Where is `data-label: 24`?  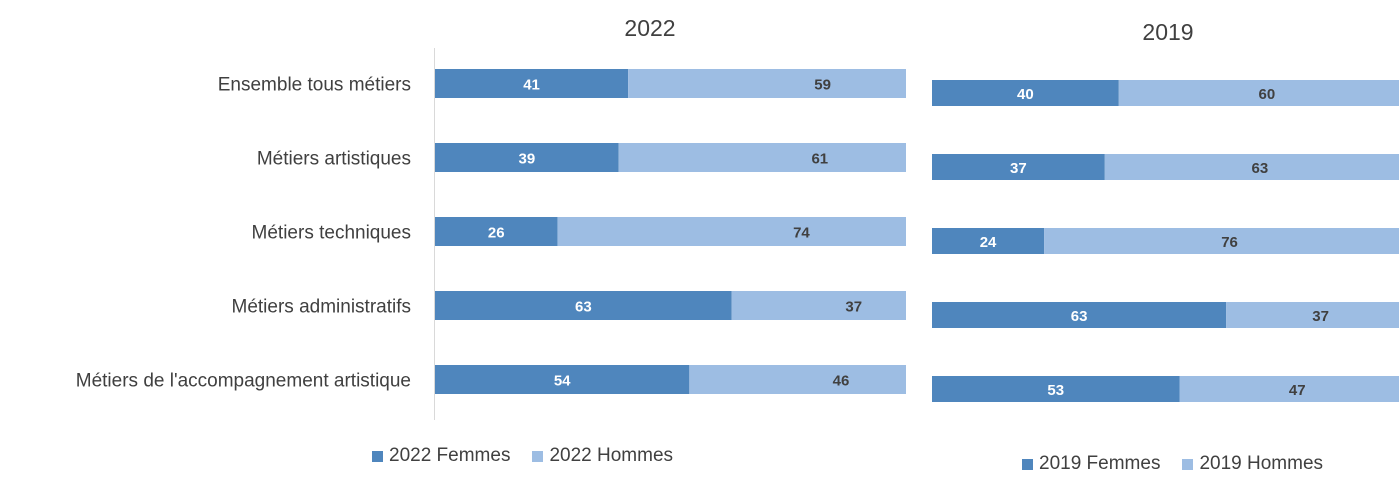 data-label: 24 is located at coordinates (988, 242).